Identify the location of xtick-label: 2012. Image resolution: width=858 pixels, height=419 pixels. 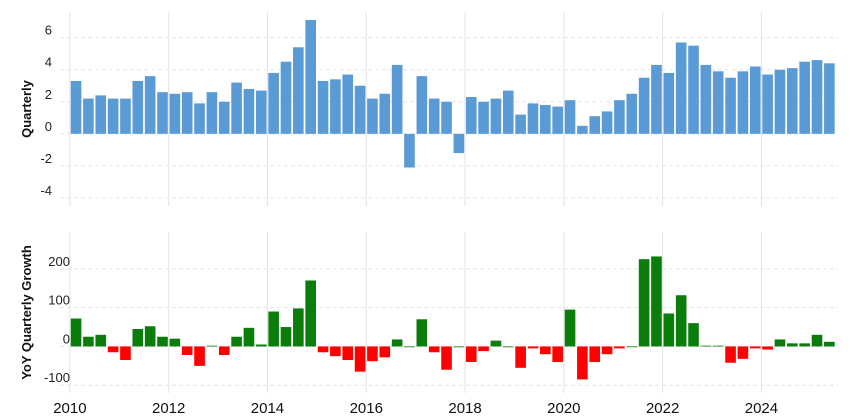
(168, 408).